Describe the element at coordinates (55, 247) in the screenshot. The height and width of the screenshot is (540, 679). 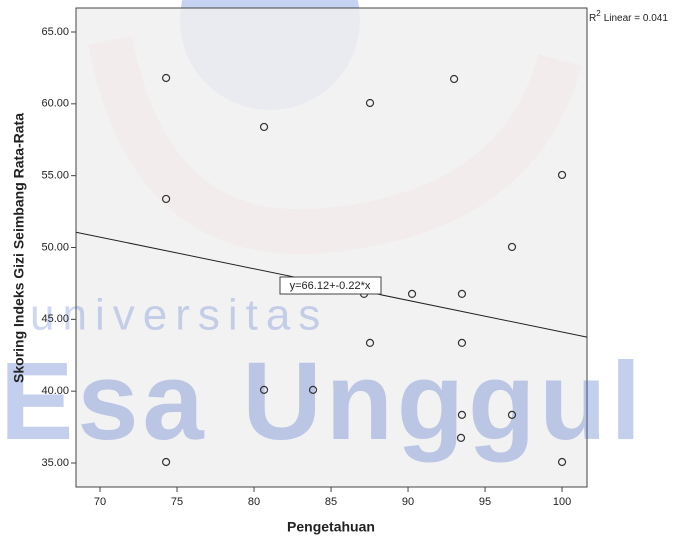
I see `y-tick-label: 50.00` at that location.